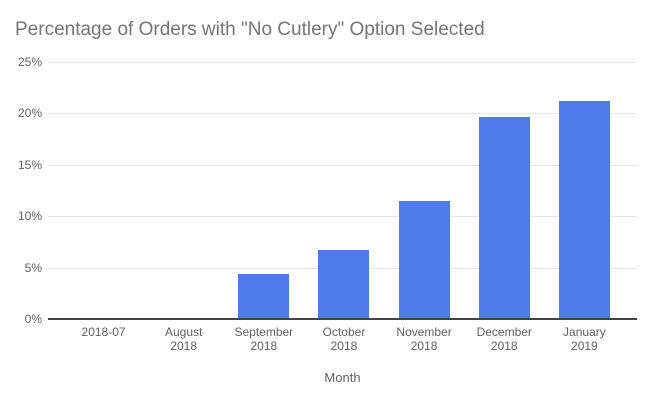 This screenshot has width=653, height=404. I want to click on x-tick-label: August 2018, so click(184, 339).